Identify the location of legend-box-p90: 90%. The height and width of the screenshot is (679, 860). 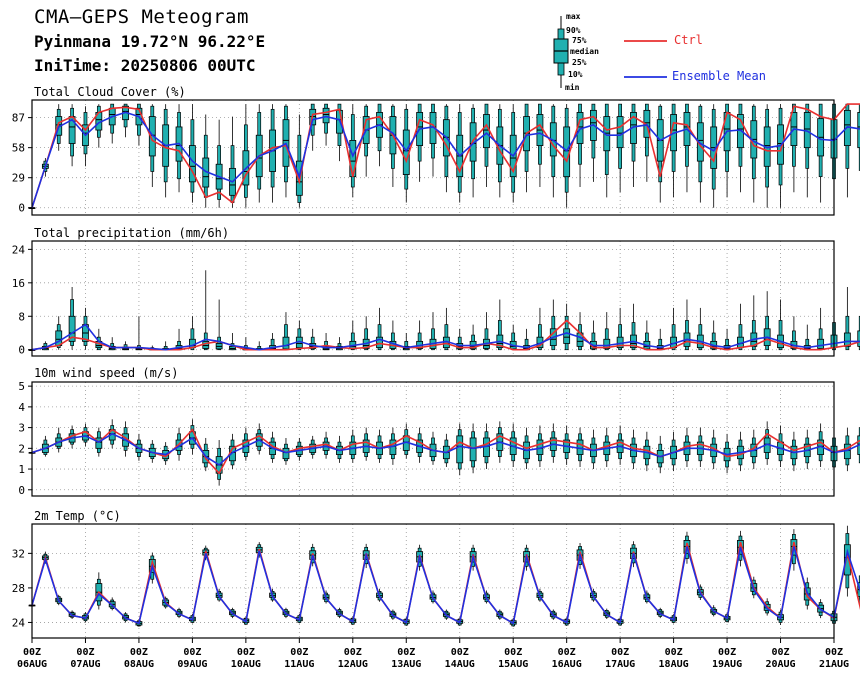
(573, 30).